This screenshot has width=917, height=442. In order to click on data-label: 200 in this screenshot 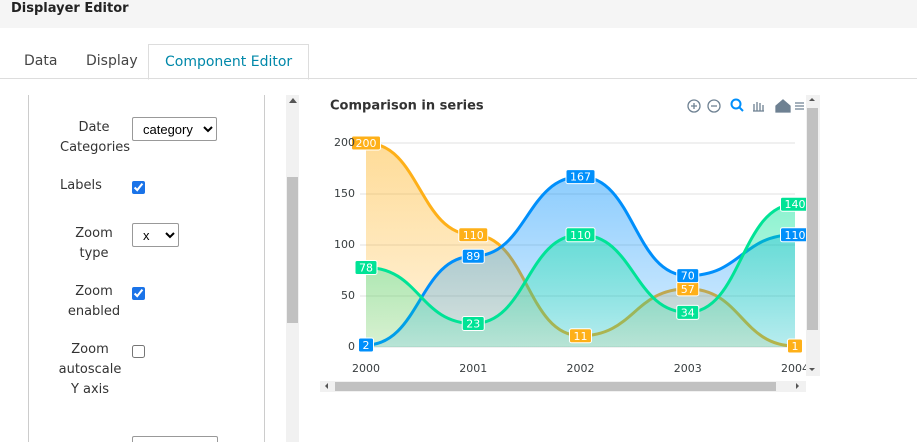, I will do `click(366, 143)`.